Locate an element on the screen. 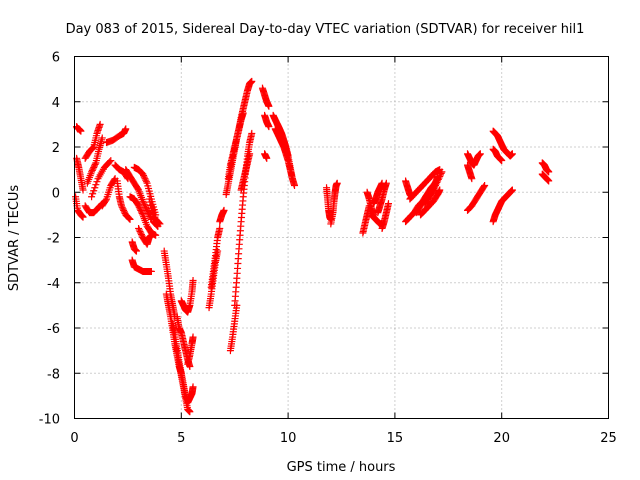  x-tick-label: 0 is located at coordinates (74, 438).